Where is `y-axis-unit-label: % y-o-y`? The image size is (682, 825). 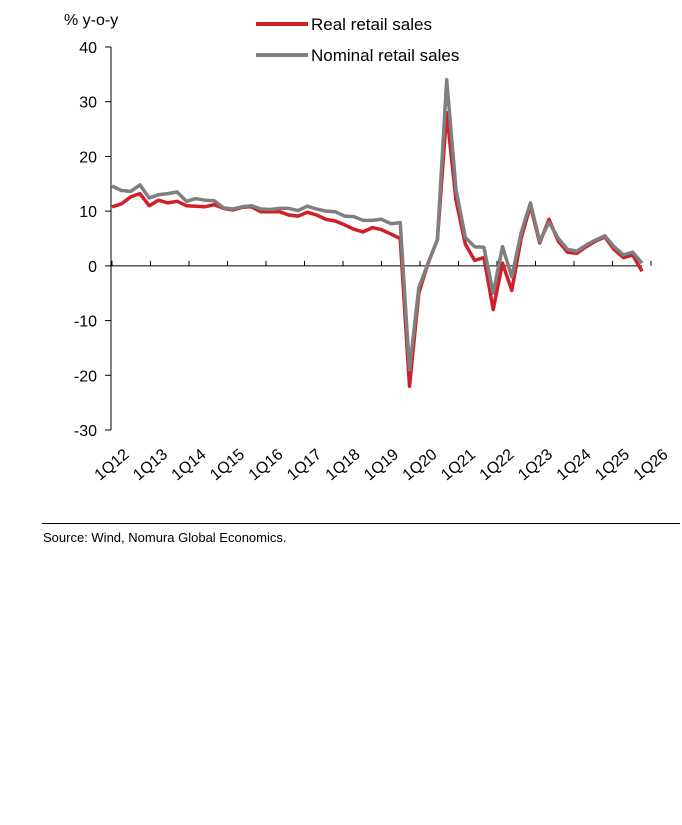 y-axis-unit-label: % y-o-y is located at coordinates (91, 20).